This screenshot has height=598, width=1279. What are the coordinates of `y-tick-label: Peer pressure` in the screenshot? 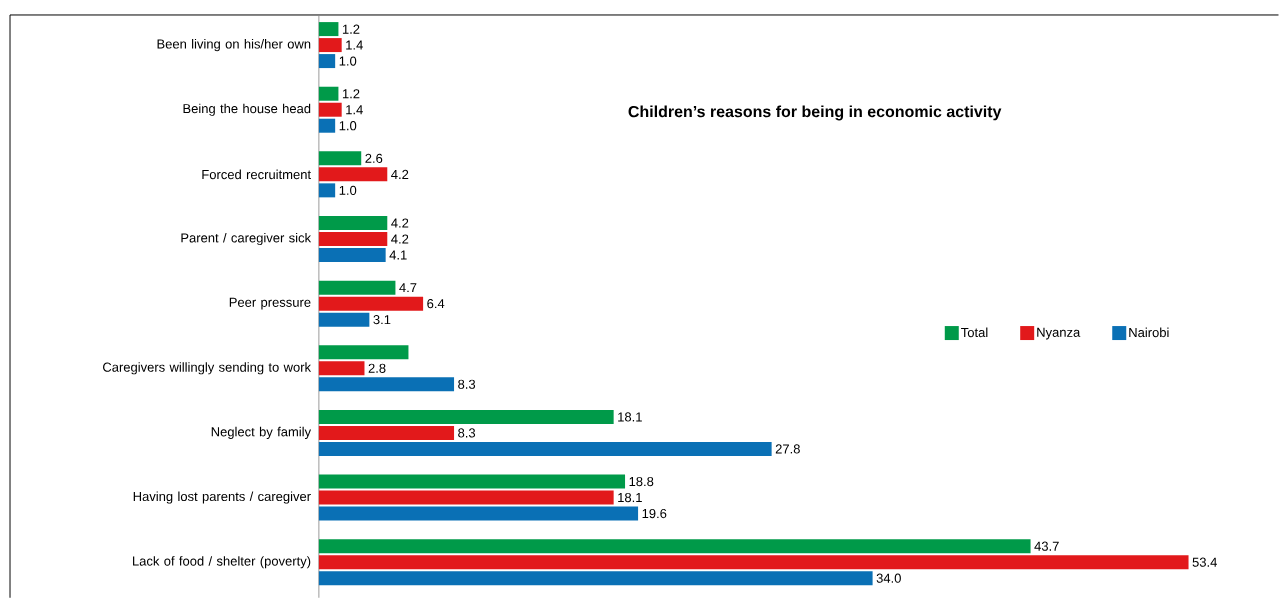 It's located at (270, 303).